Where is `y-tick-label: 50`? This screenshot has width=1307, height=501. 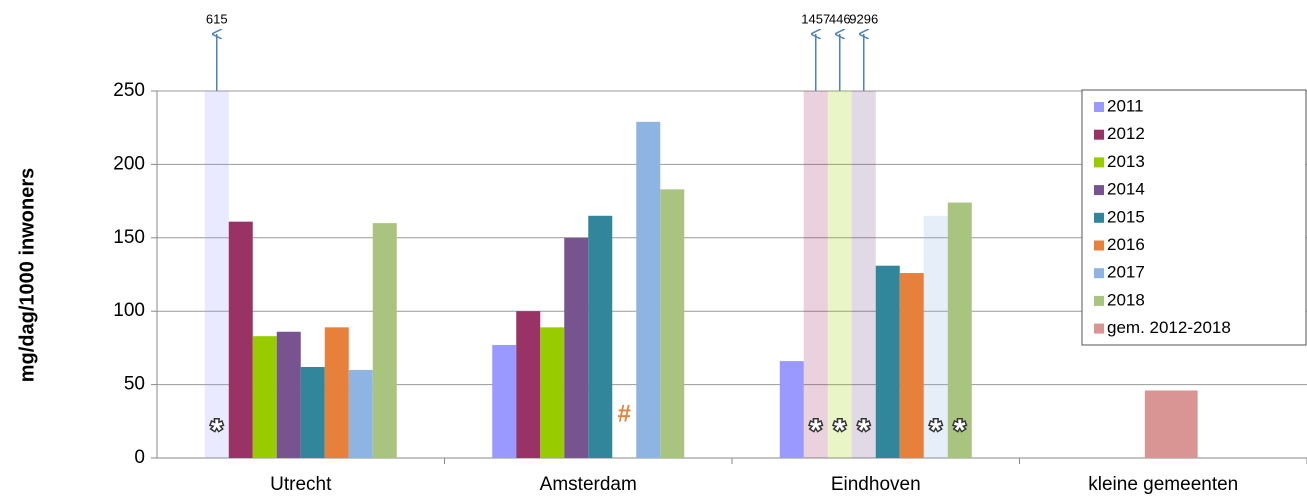
y-tick-label: 50 is located at coordinates (134, 384).